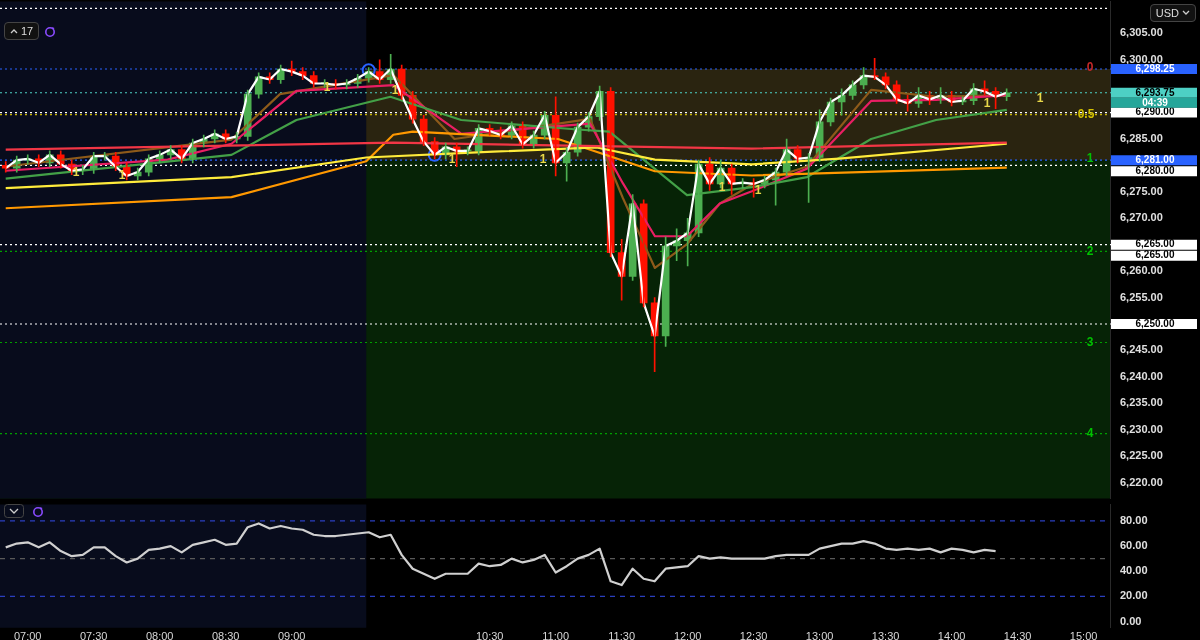 The width and height of the screenshot is (1200, 640). What do you see at coordinates (27, 31) in the screenshot?
I see `annotation: 17` at bounding box center [27, 31].